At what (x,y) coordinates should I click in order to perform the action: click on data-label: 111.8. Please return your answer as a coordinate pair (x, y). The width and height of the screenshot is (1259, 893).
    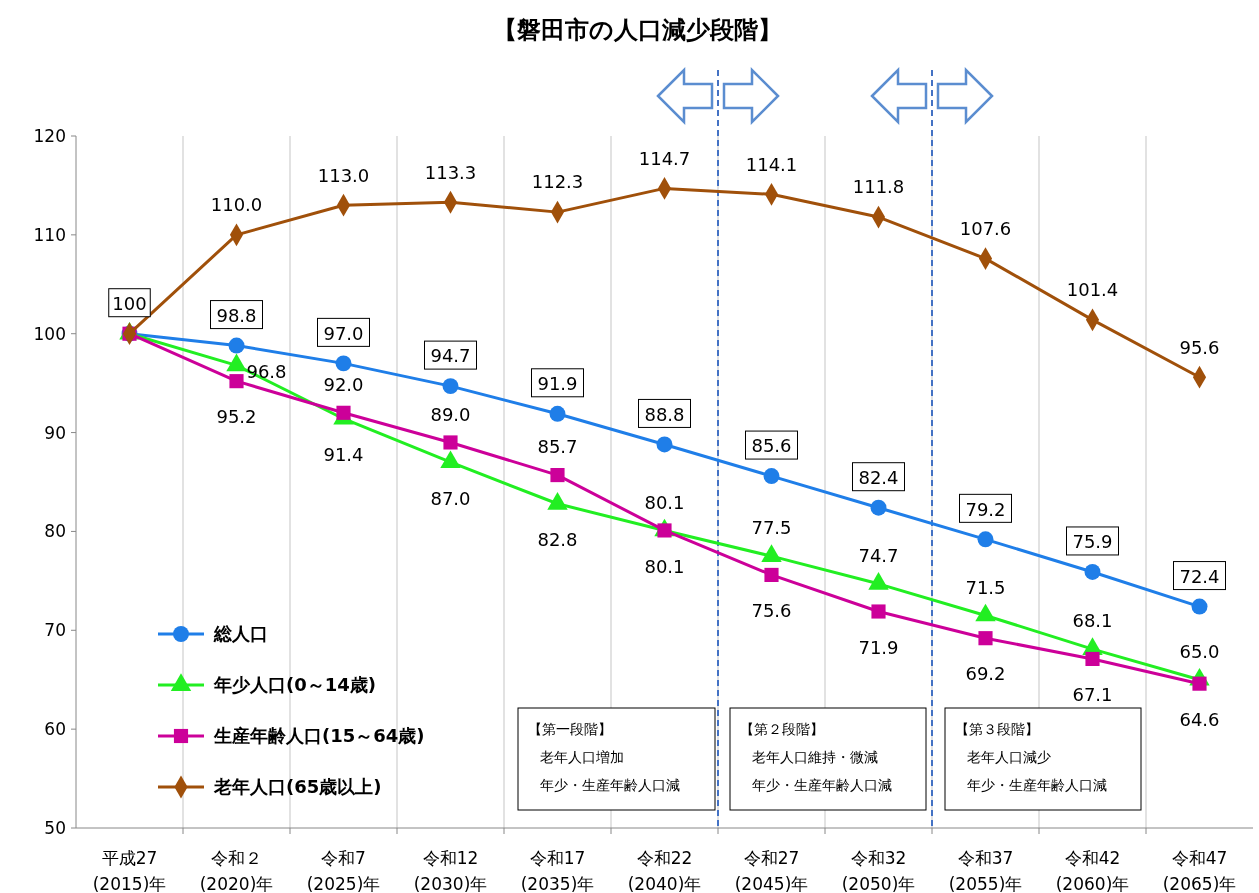
    Looking at the image, I should click on (878, 187).